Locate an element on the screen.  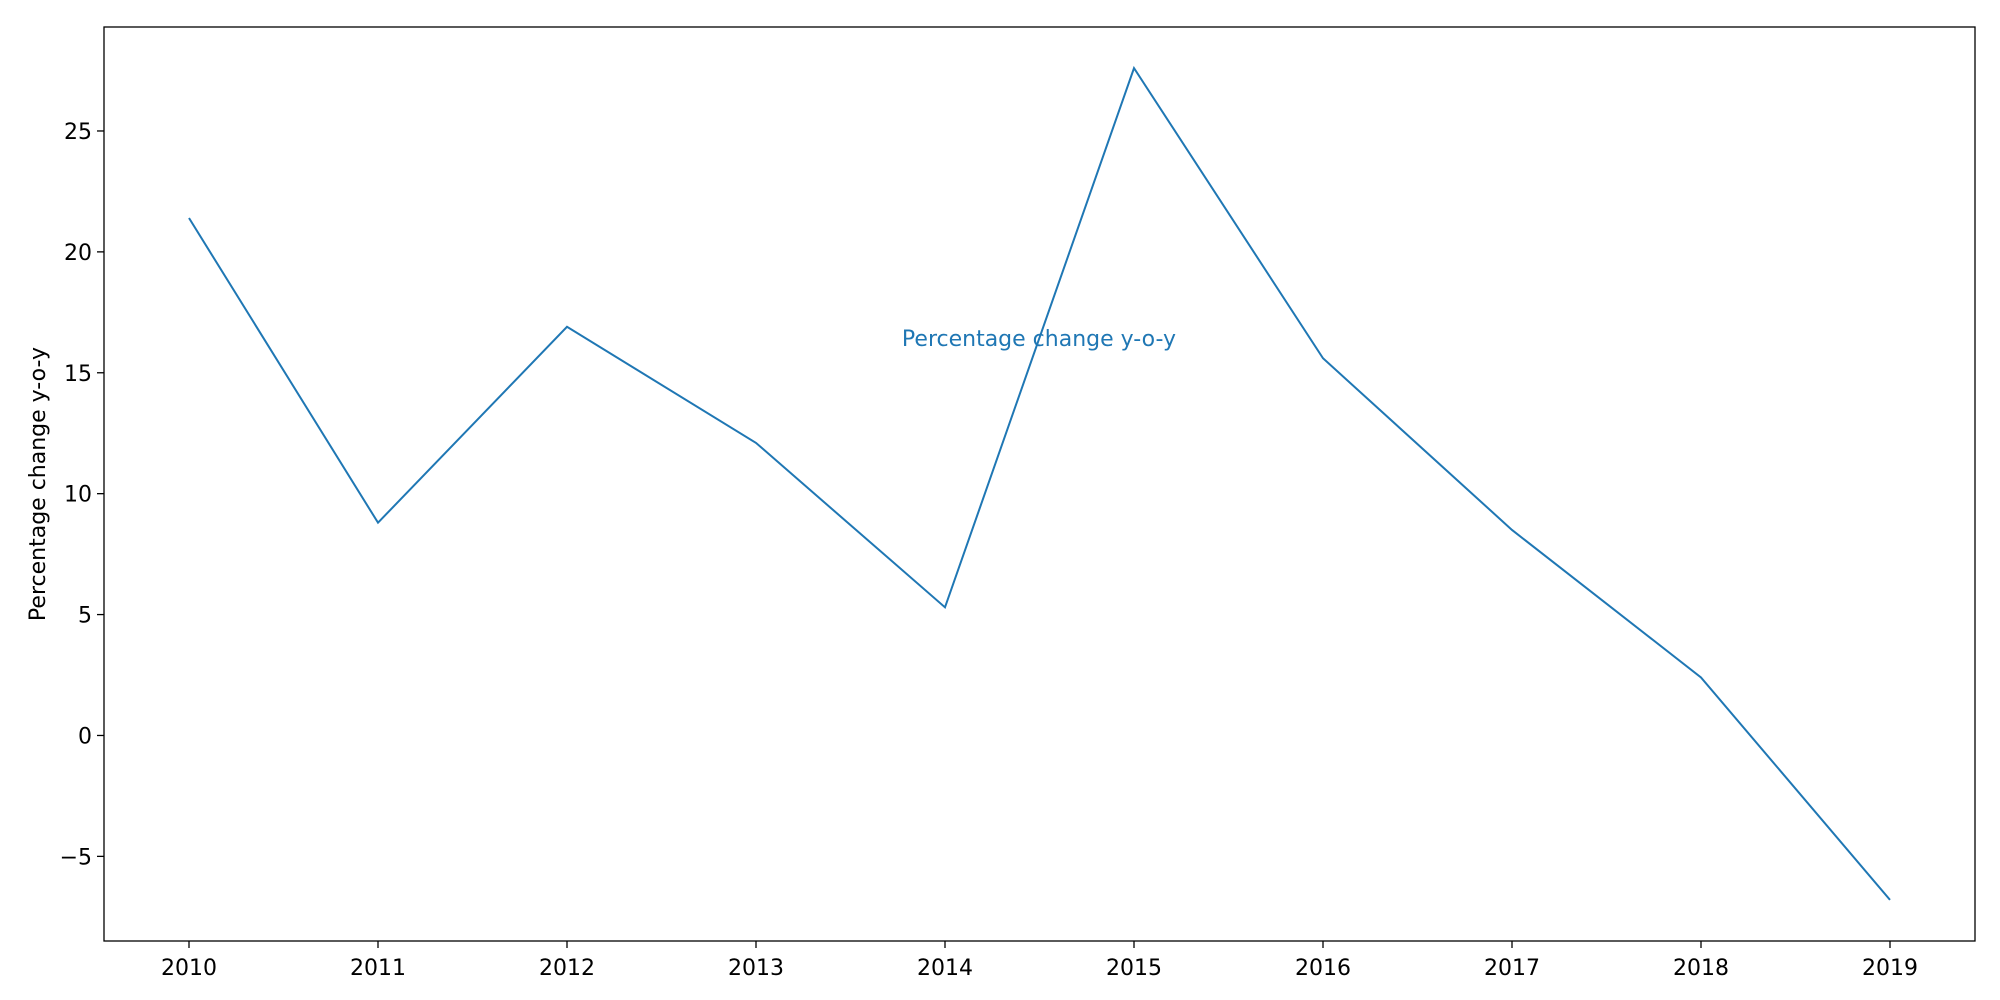
x-tick-label: 2011 is located at coordinates (378, 968).